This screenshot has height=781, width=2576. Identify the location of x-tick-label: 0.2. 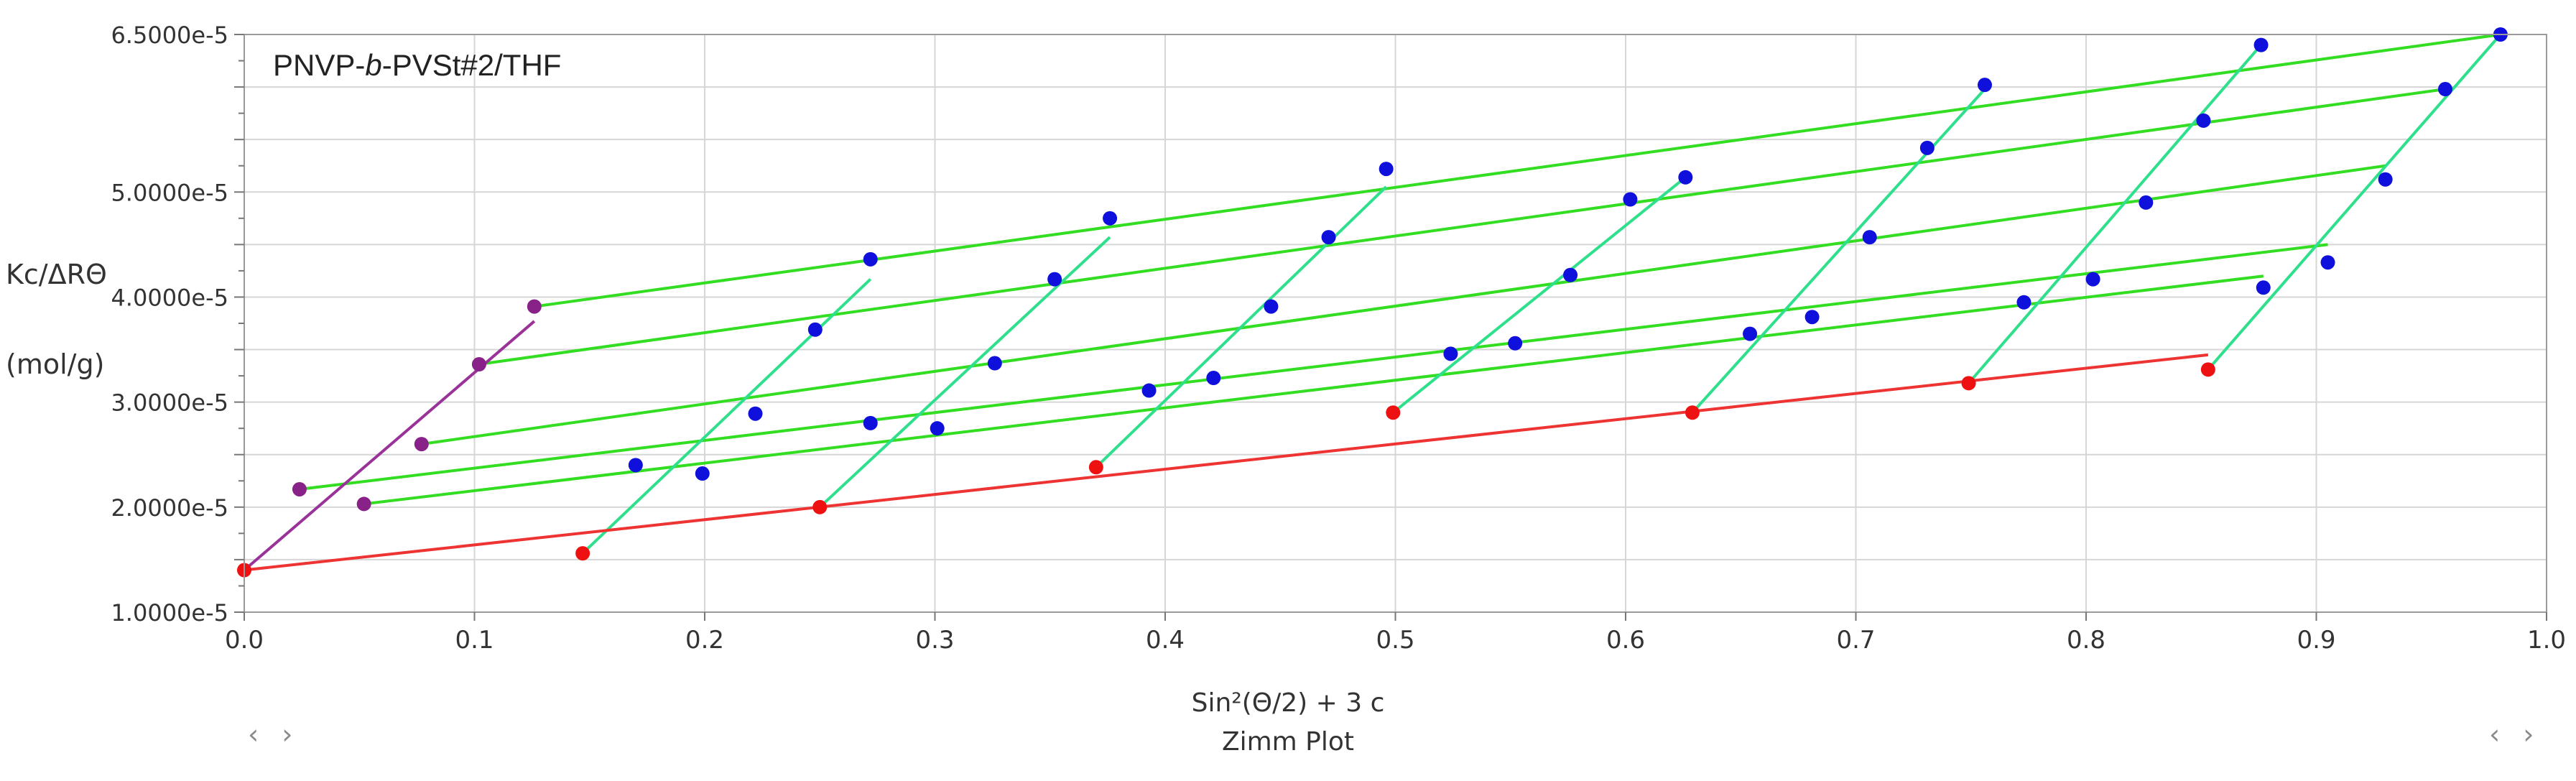
(704, 640).